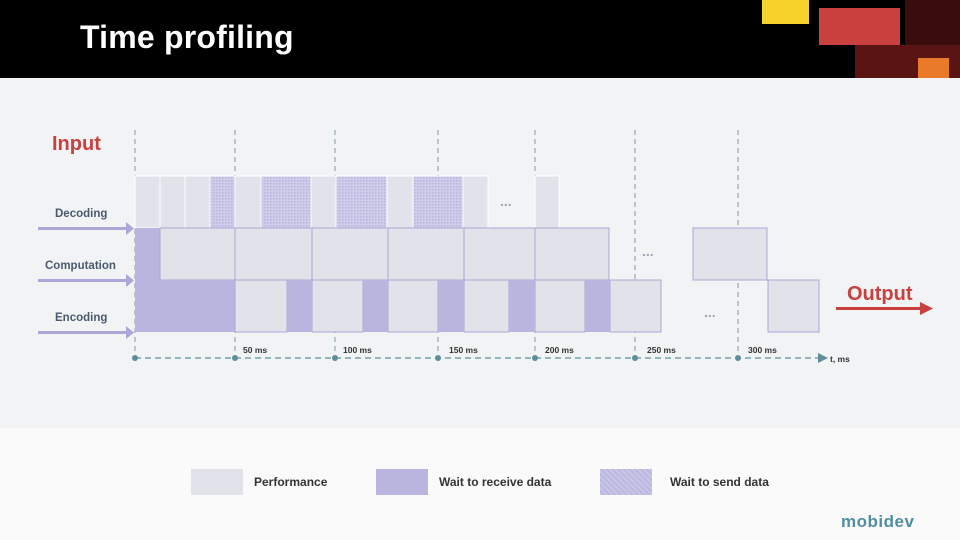  I want to click on deco-square-yellow, so click(785, 12).